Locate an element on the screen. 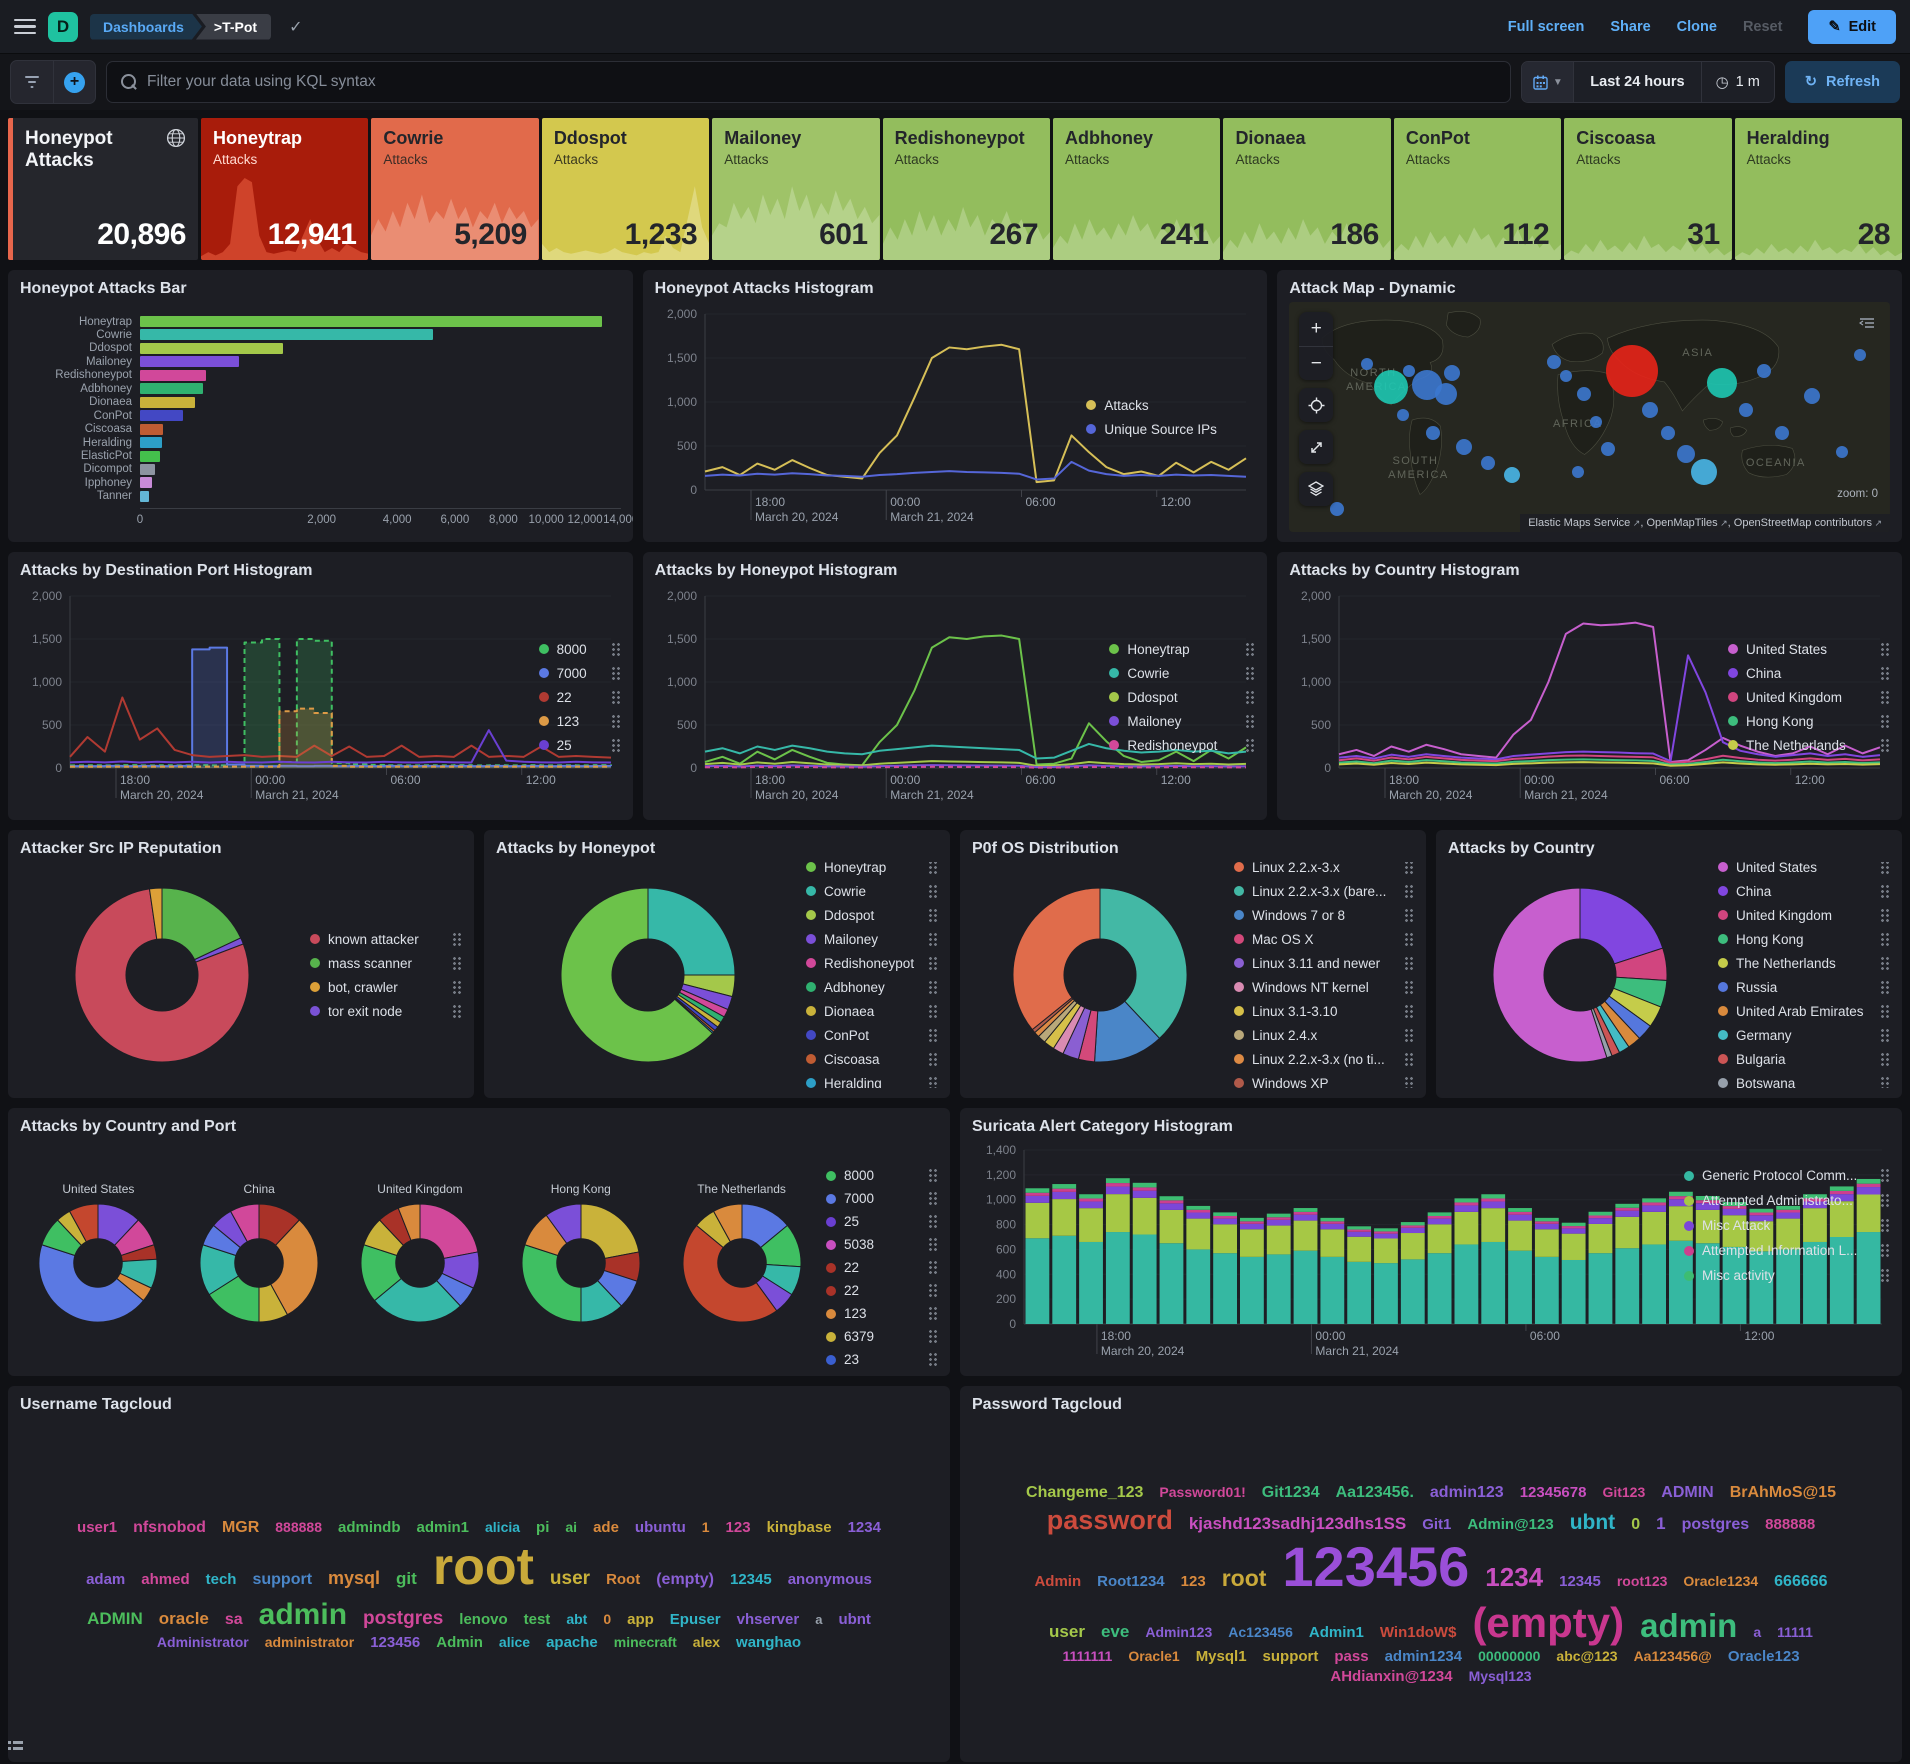 The width and height of the screenshot is (1910, 1764). tag-word: kingbase is located at coordinates (799, 1527).